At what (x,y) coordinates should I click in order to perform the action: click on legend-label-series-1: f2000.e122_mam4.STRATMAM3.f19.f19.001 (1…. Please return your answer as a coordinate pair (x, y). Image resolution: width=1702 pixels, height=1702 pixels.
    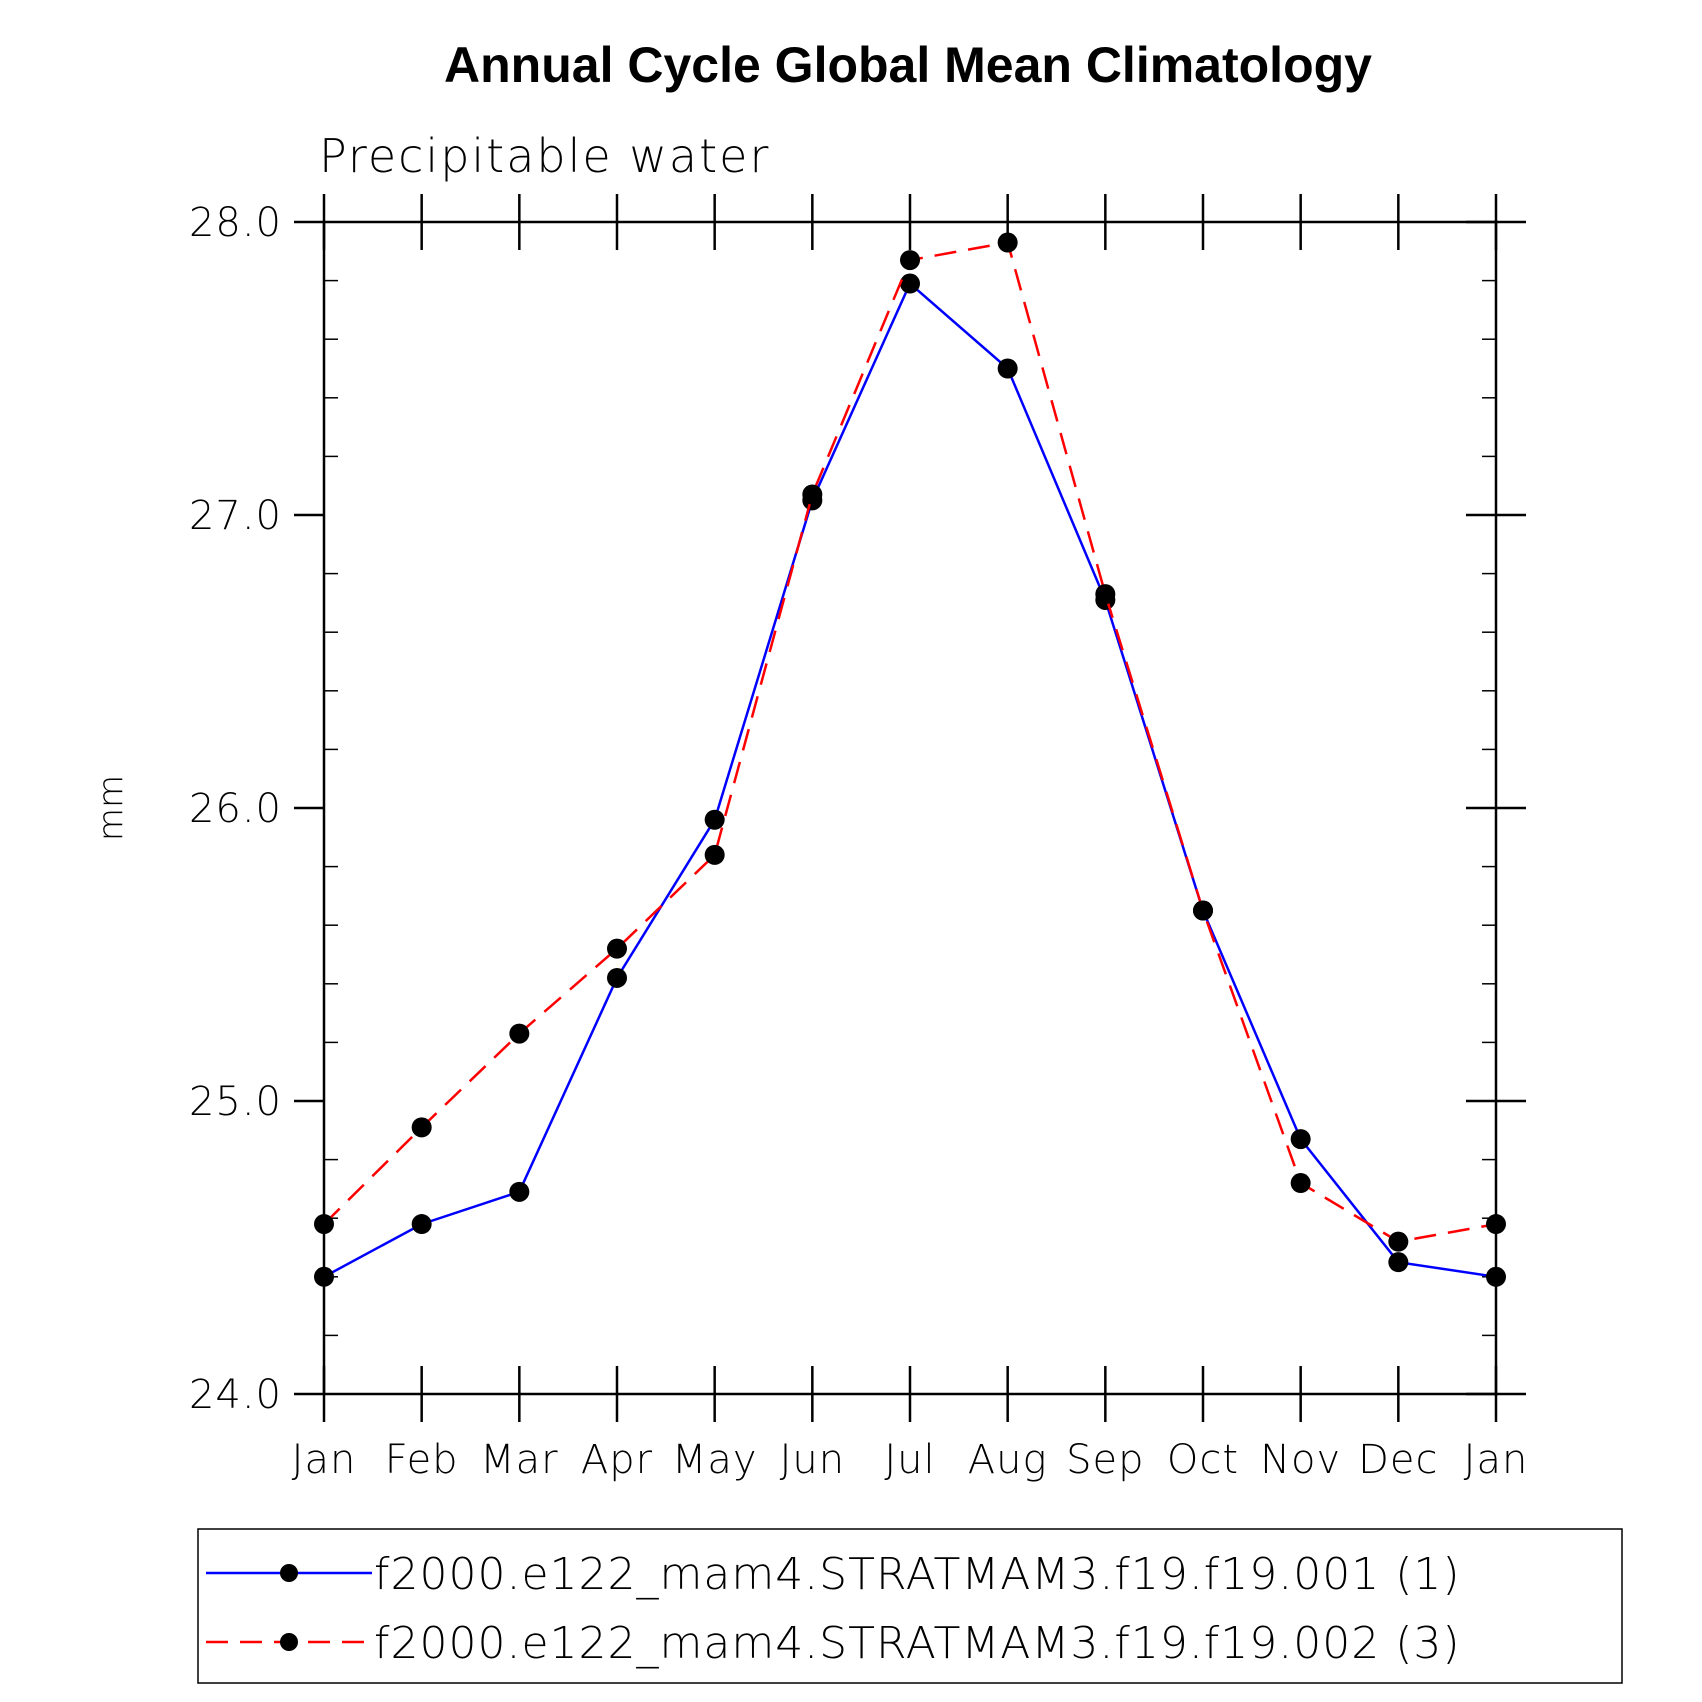
    Looking at the image, I should click on (917, 1574).